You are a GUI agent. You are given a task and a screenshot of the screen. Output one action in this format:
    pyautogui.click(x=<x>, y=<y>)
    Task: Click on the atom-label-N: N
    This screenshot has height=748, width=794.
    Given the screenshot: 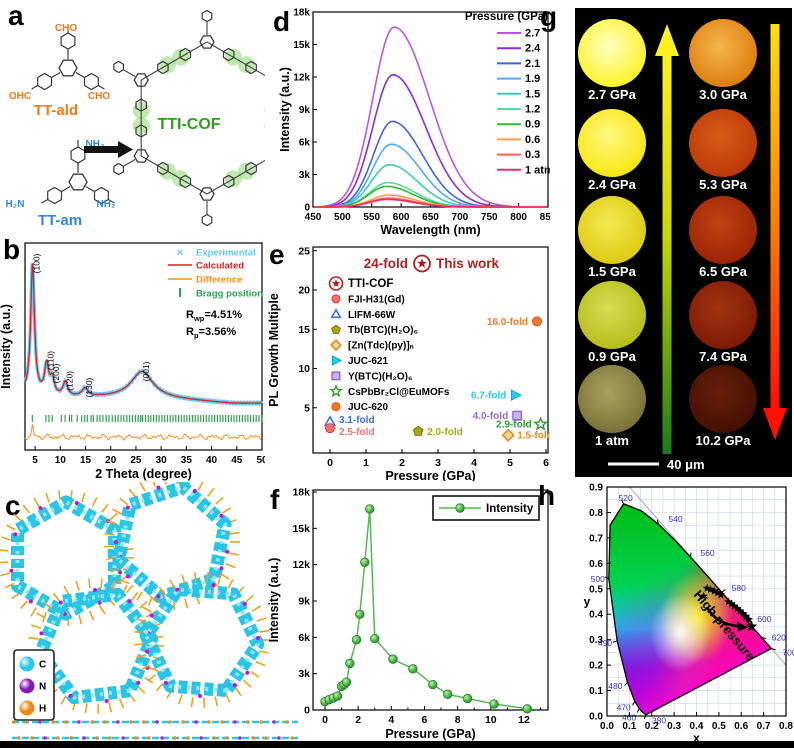 What is the action you would take?
    pyautogui.click(x=42, y=687)
    